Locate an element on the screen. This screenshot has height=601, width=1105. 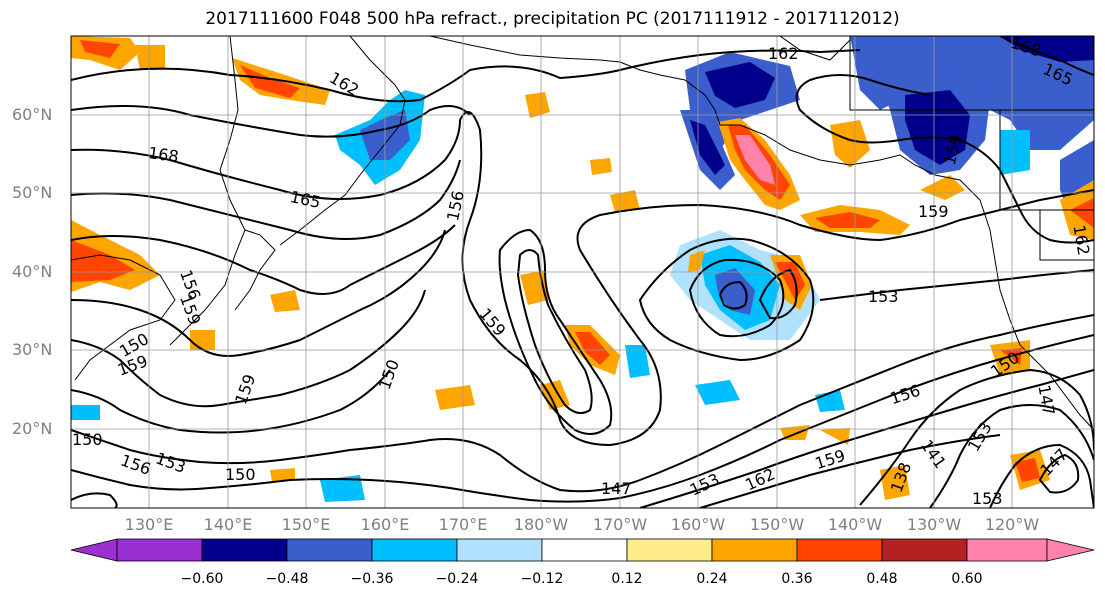
lon-label-150w: 150°W is located at coordinates (777, 524).